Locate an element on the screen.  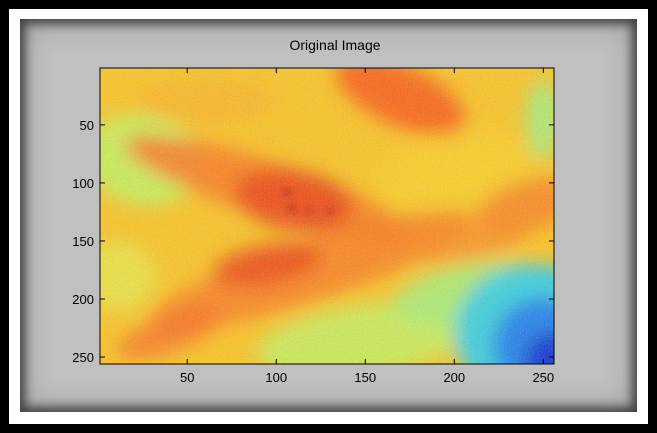
y-tick-label: 100 is located at coordinates (83, 183).